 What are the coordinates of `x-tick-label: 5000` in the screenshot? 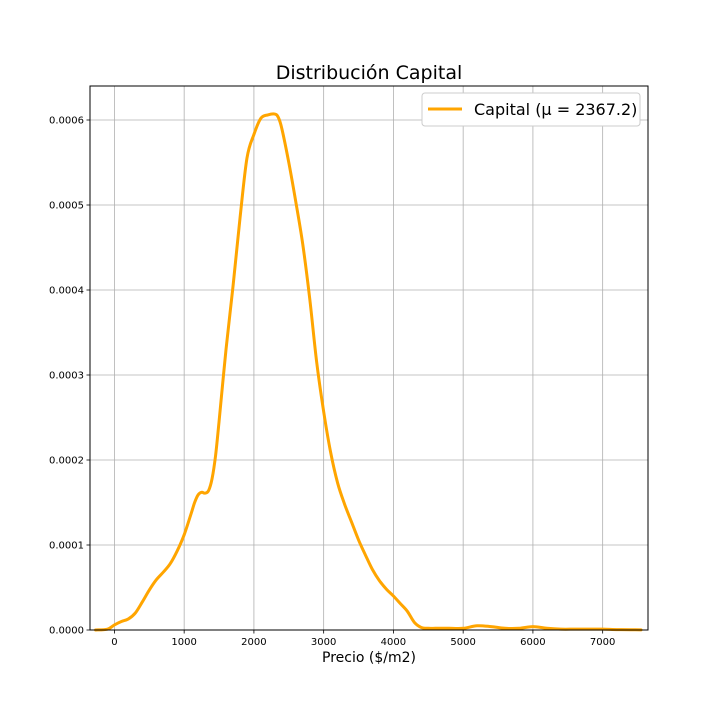 It's located at (462, 642).